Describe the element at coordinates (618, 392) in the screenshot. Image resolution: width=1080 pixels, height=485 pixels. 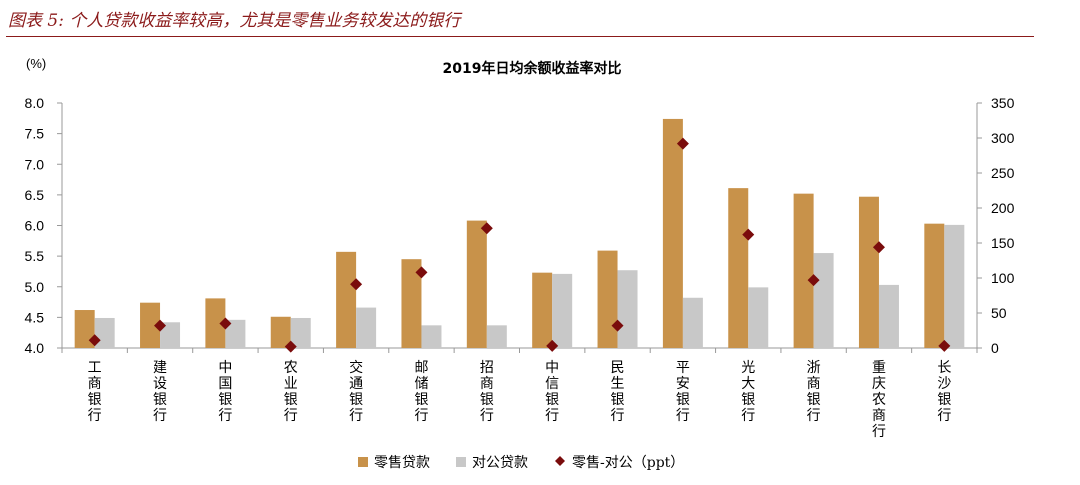
I see `category-label: 民生银行` at that location.